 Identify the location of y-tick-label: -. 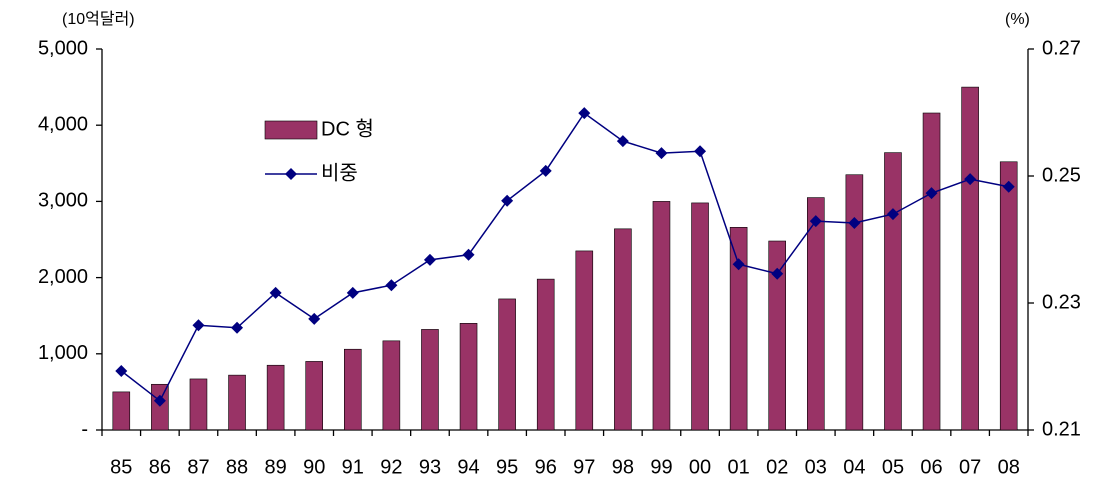
(84, 429).